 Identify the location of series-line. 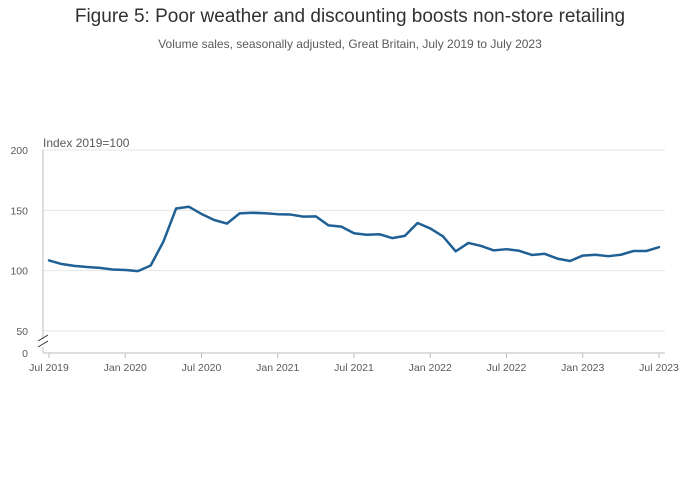
(354, 239).